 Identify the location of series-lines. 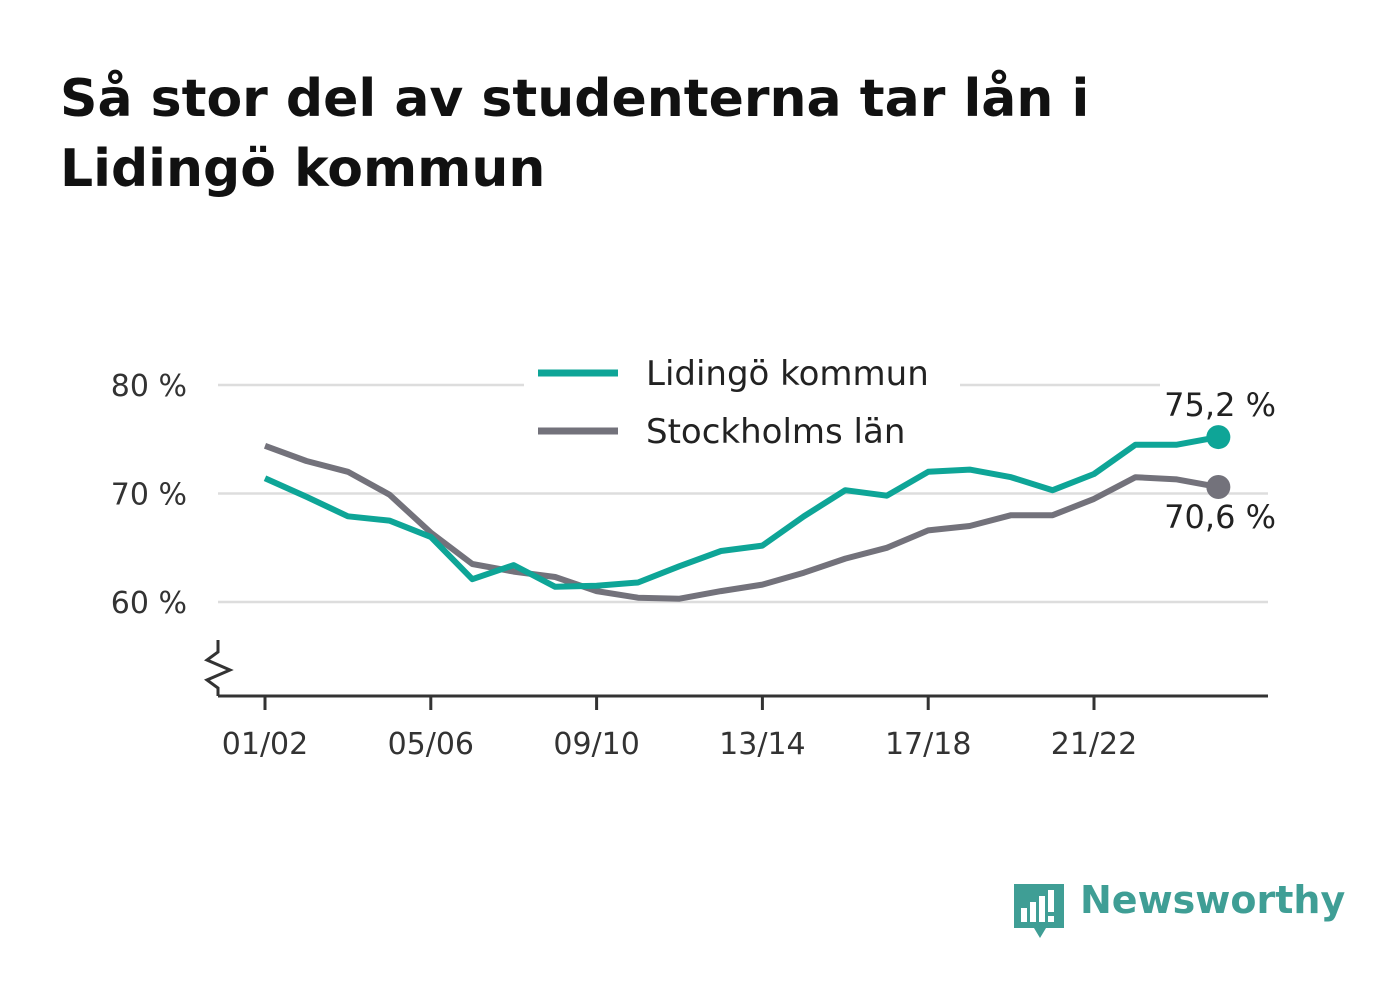
(747, 513).